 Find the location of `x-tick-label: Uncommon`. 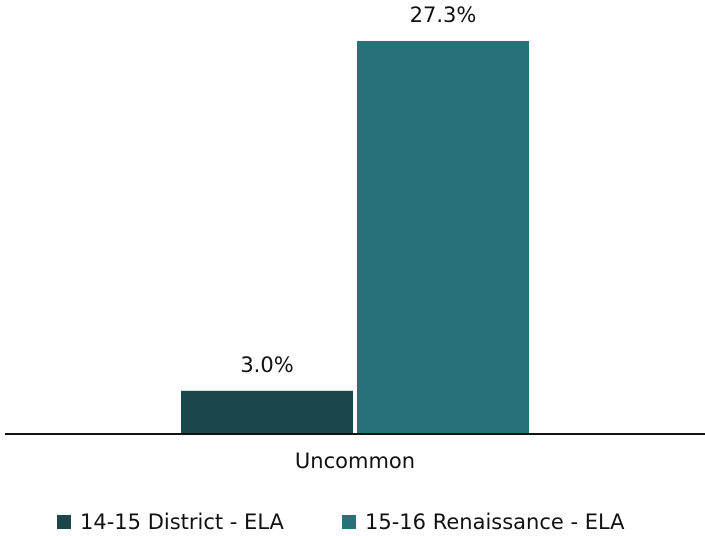

x-tick-label: Uncommon is located at coordinates (355, 461).